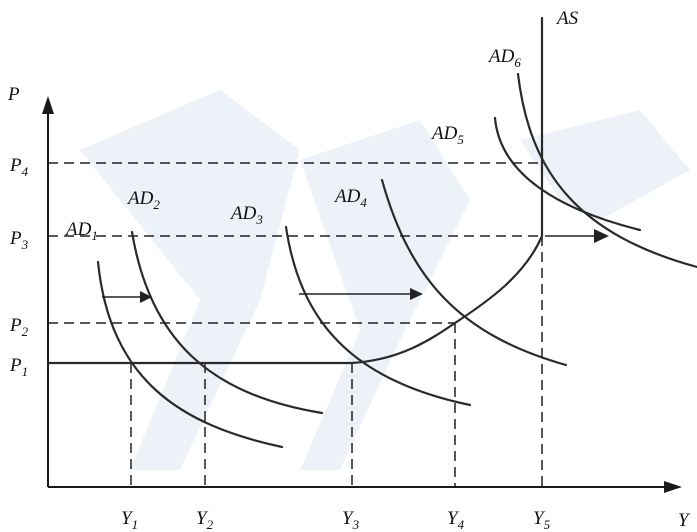 Image resolution: width=697 pixels, height=532 pixels. Describe the element at coordinates (456, 520) in the screenshot. I see `y4-label: Y4` at that location.